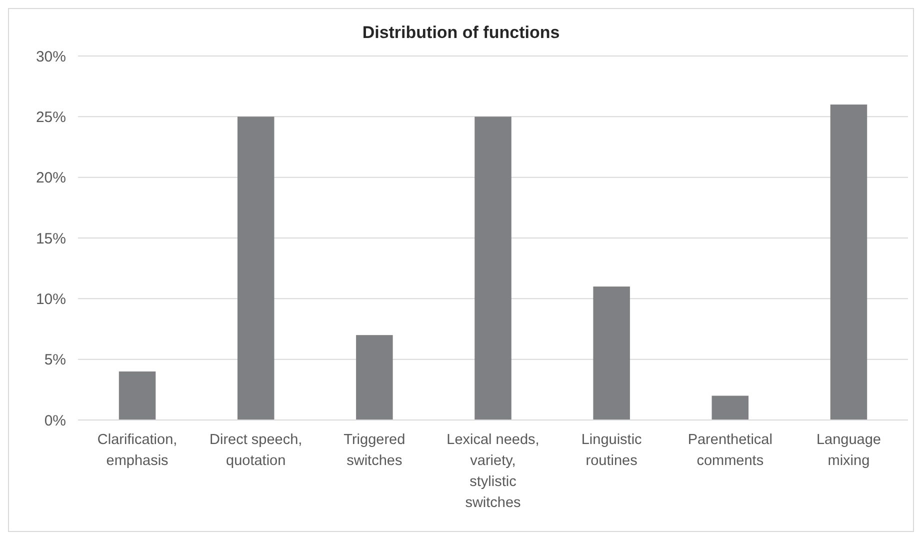 This screenshot has height=540, width=922. What do you see at coordinates (55, 360) in the screenshot?
I see `y-tick-label: 5%` at bounding box center [55, 360].